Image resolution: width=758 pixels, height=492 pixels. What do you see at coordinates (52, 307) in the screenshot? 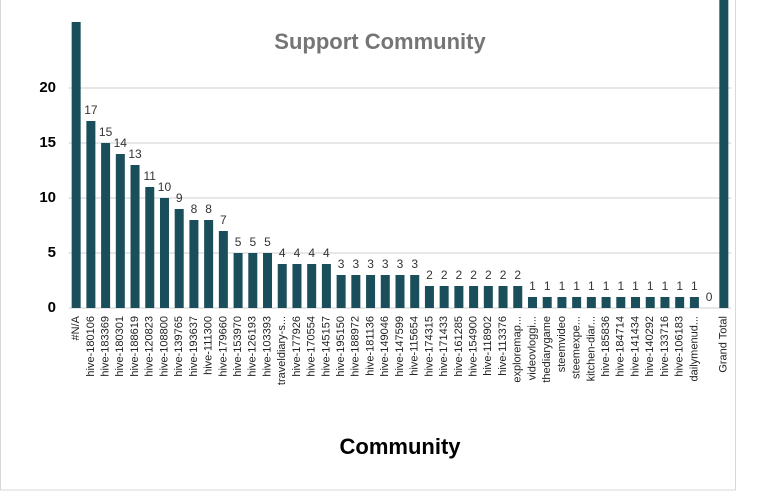
I see `y-tick-label: 0` at bounding box center [52, 307].